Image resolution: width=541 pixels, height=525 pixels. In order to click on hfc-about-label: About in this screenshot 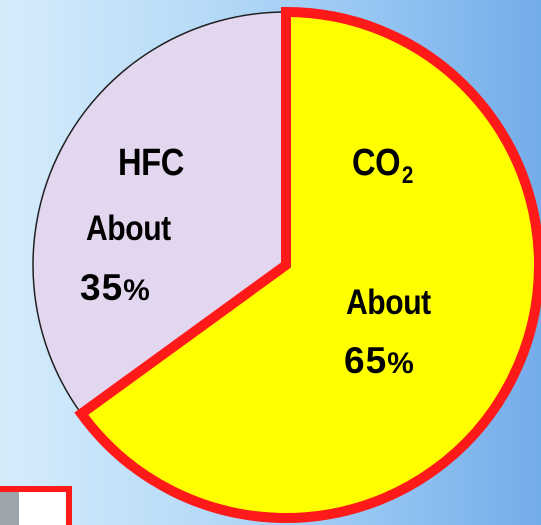, I will do `click(128, 229)`.